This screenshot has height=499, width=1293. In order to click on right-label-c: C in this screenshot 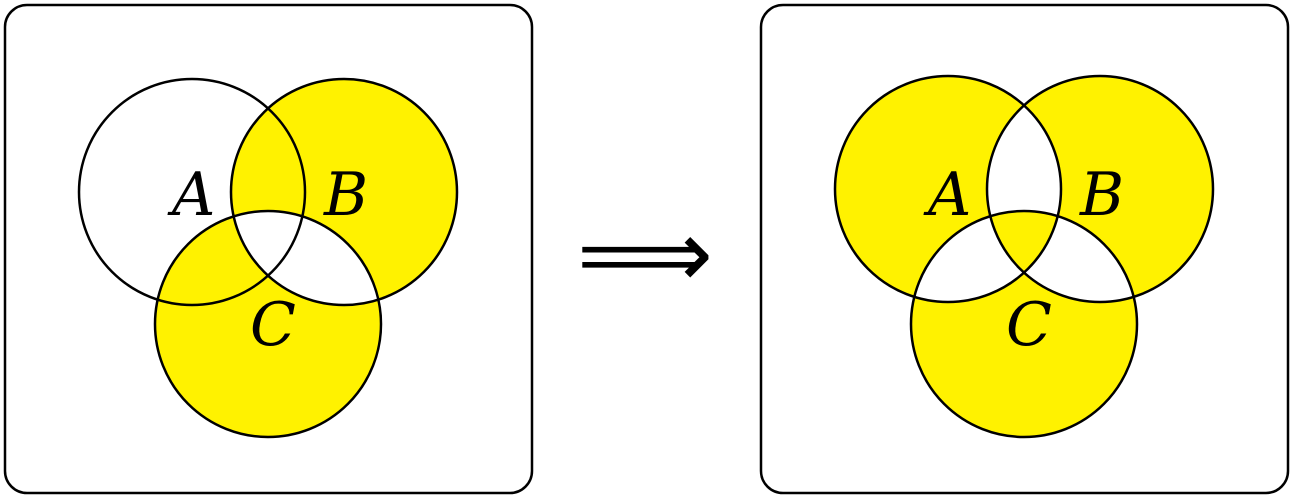, I will do `click(1029, 325)`.